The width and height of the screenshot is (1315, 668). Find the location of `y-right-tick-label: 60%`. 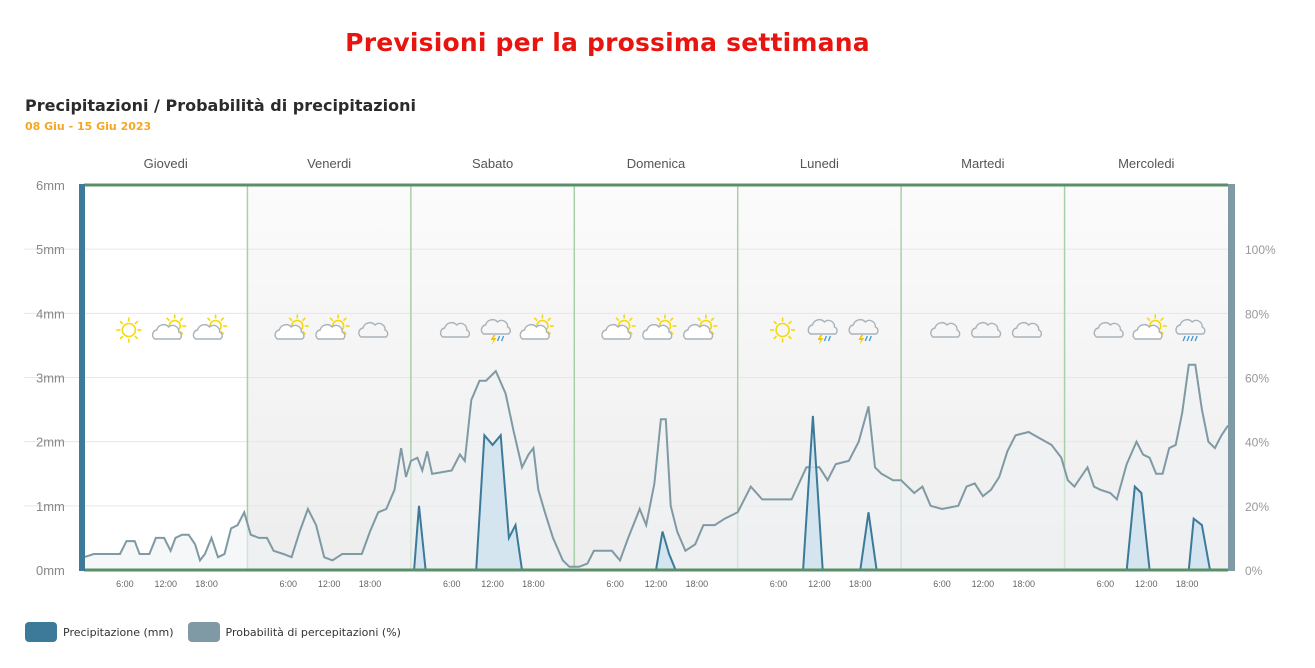

y-right-tick-label: 60% is located at coordinates (1257, 379).